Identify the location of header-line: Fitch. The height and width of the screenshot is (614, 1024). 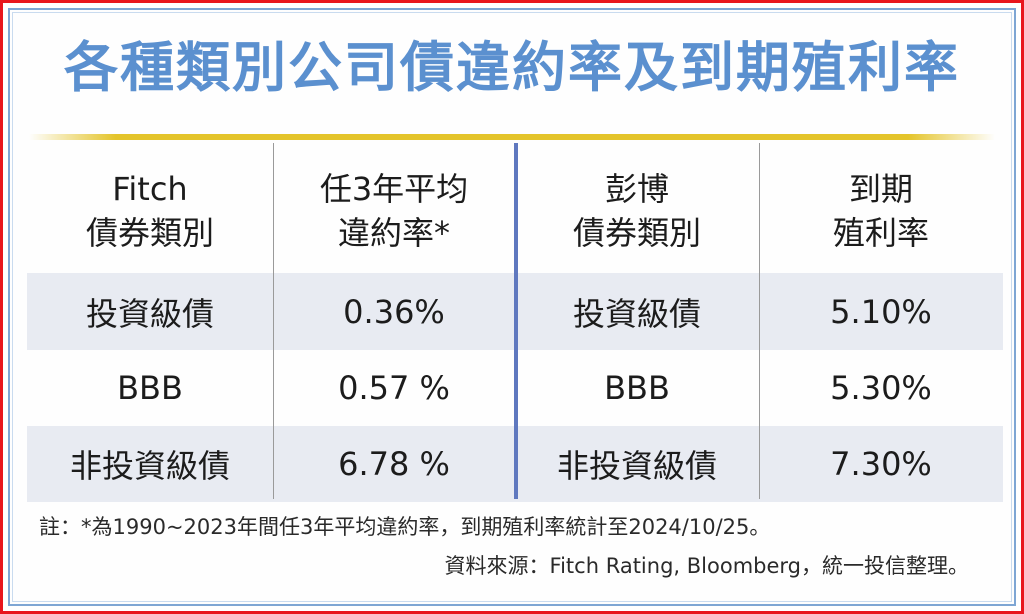
(150, 189).